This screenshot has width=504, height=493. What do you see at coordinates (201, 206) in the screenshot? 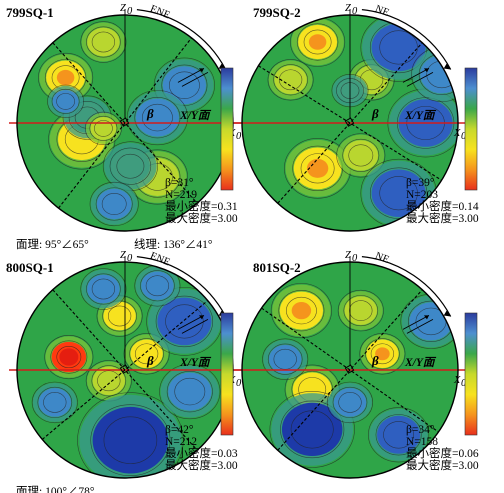
I see `annotation-min-density: 最小密度=0.31` at bounding box center [201, 206].